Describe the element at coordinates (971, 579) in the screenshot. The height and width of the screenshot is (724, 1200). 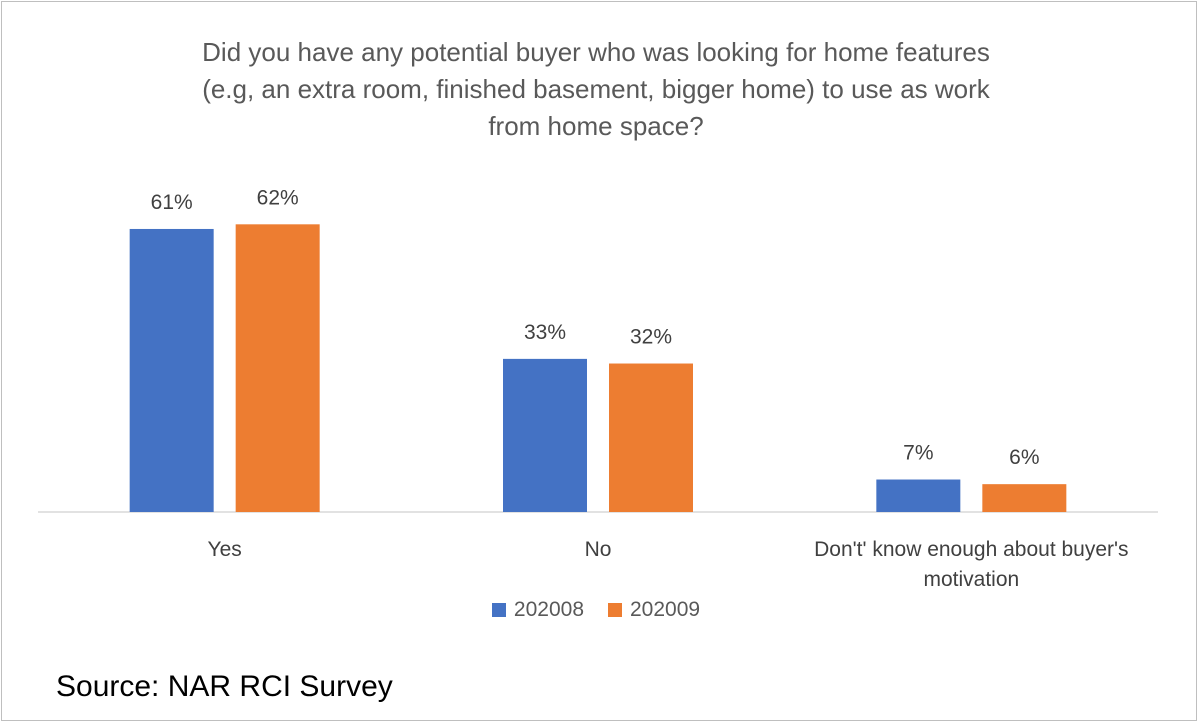
I see `x-tick-label: motivation` at that location.